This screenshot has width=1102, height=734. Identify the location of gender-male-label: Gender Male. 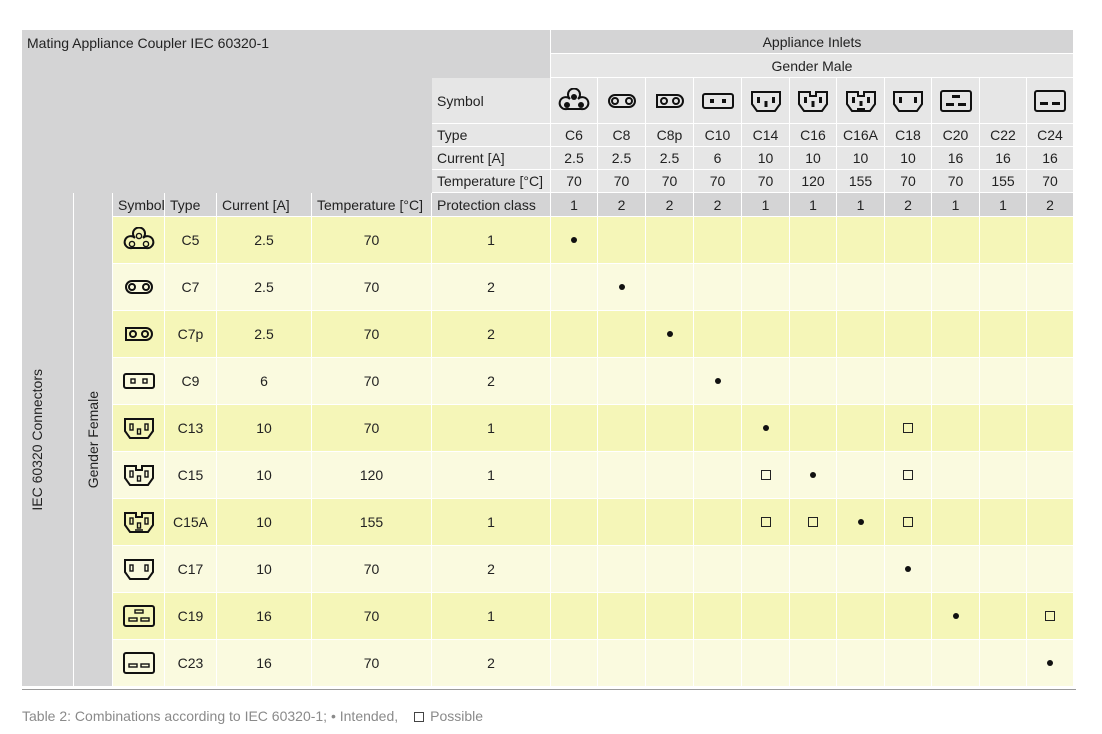
(812, 66).